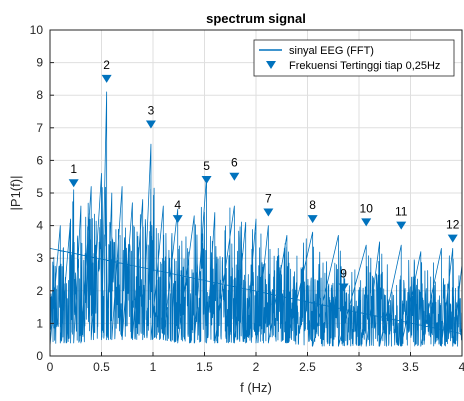  Describe the element at coordinates (39, 356) in the screenshot. I see `y-tick-label: 0` at that location.